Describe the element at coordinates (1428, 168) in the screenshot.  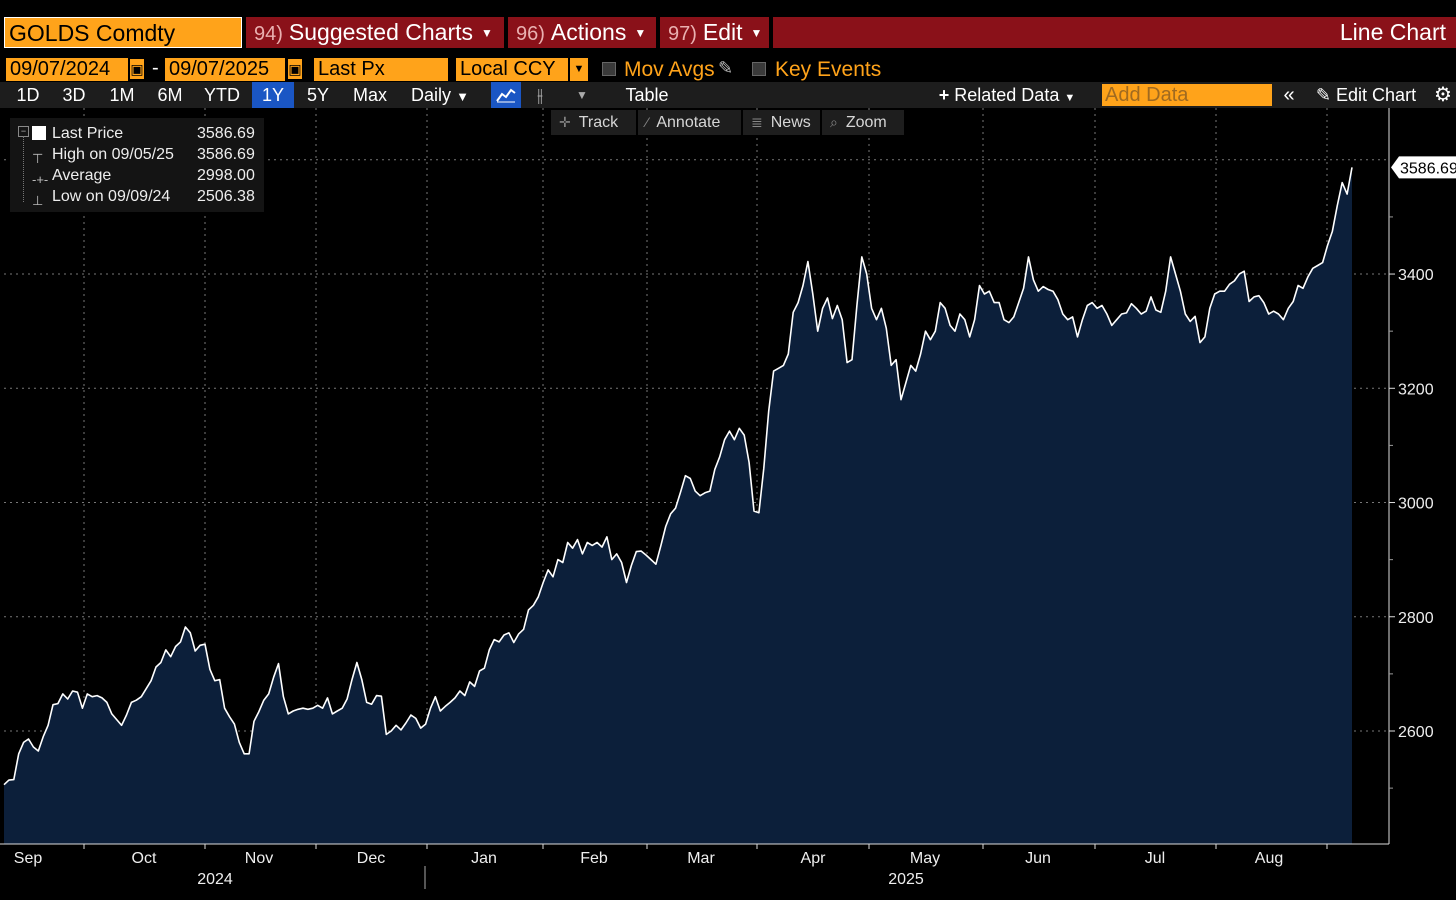
I see `last-price-tag-label: 3586.69` at that location.